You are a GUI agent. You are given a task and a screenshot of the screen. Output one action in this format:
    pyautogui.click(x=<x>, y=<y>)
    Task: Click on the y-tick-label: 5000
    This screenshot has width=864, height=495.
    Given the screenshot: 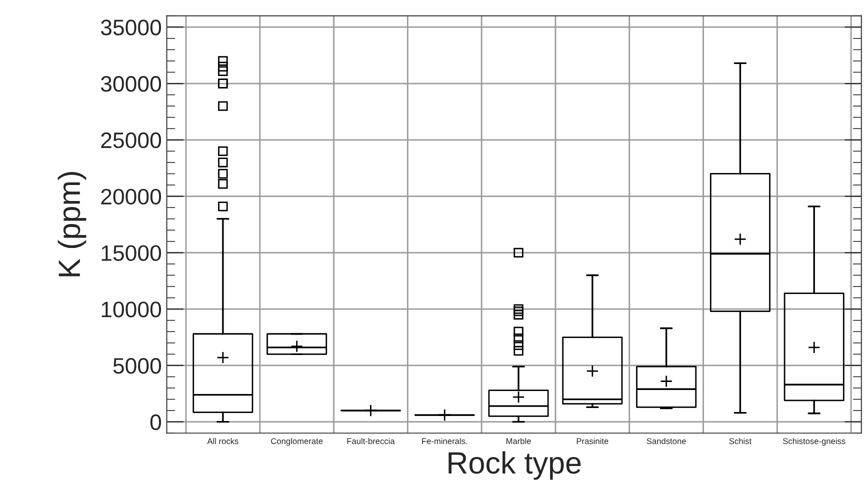 What is the action you would take?
    pyautogui.click(x=137, y=366)
    